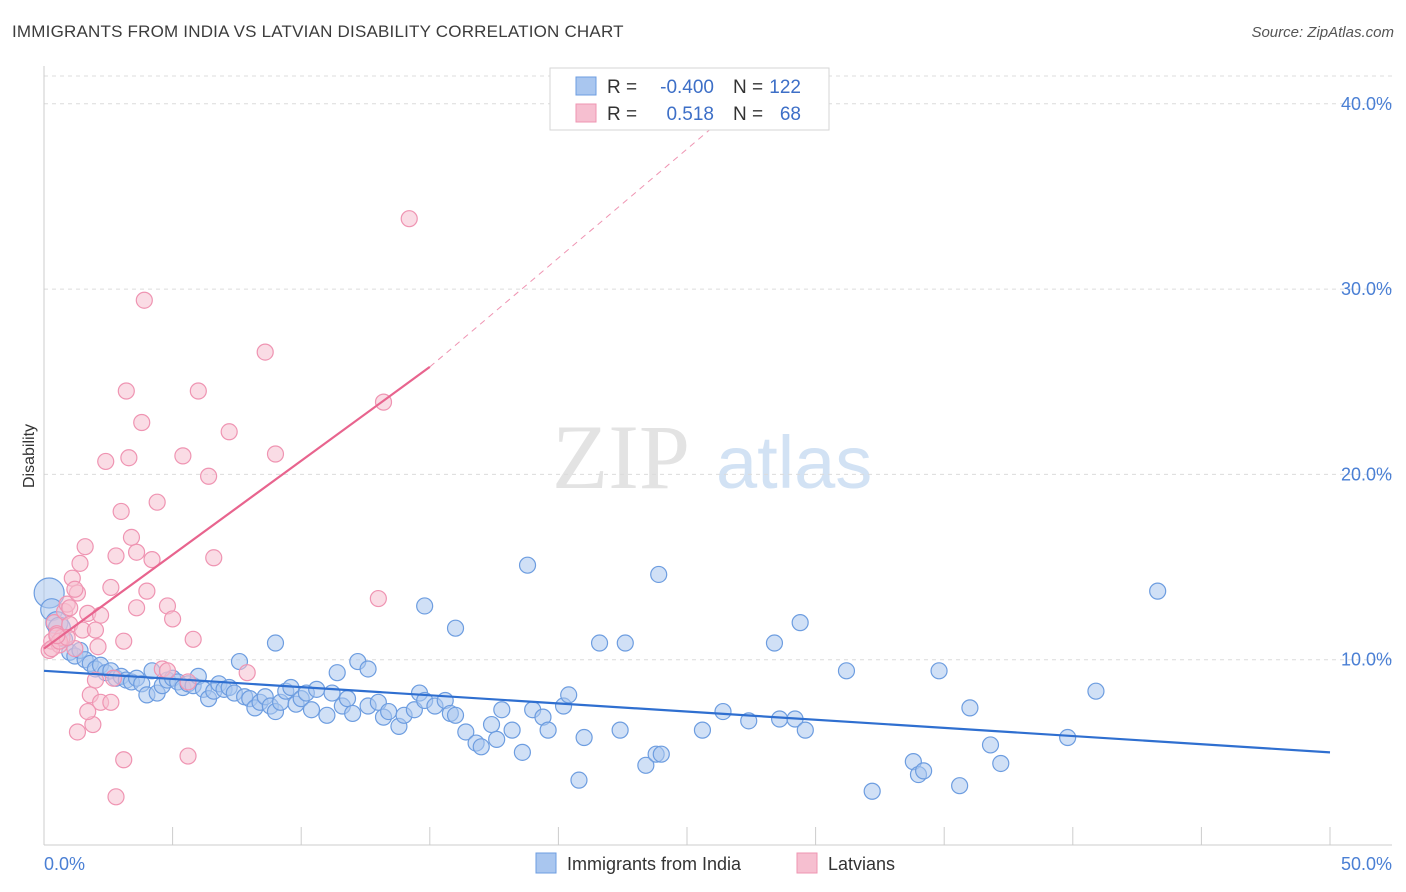 This screenshot has width=1406, height=892. What do you see at coordinates (748, 87) in the screenshot?
I see `legend-n-label-india: N =` at bounding box center [748, 87].